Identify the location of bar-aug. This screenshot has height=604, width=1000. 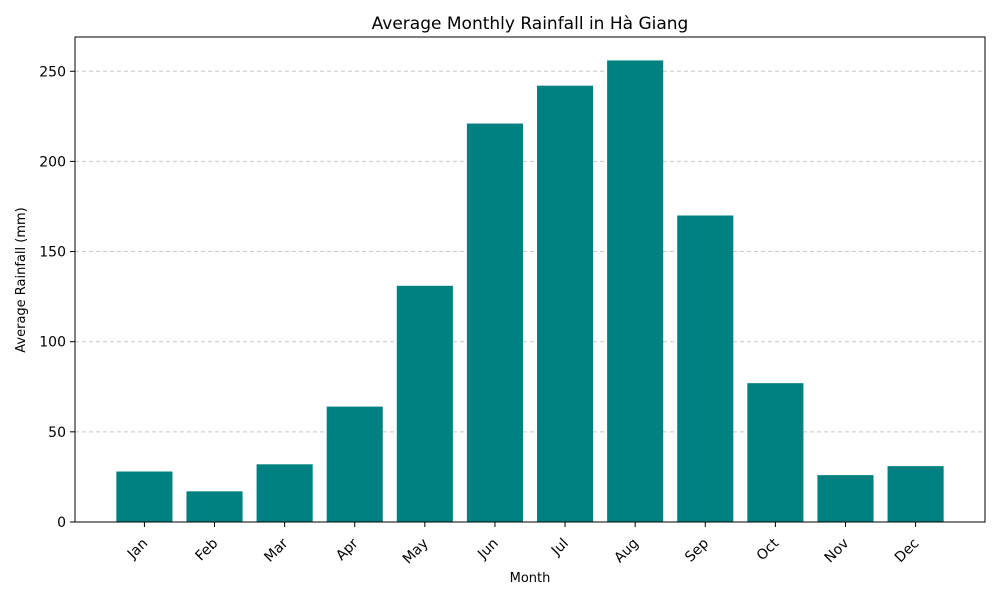
(635, 291).